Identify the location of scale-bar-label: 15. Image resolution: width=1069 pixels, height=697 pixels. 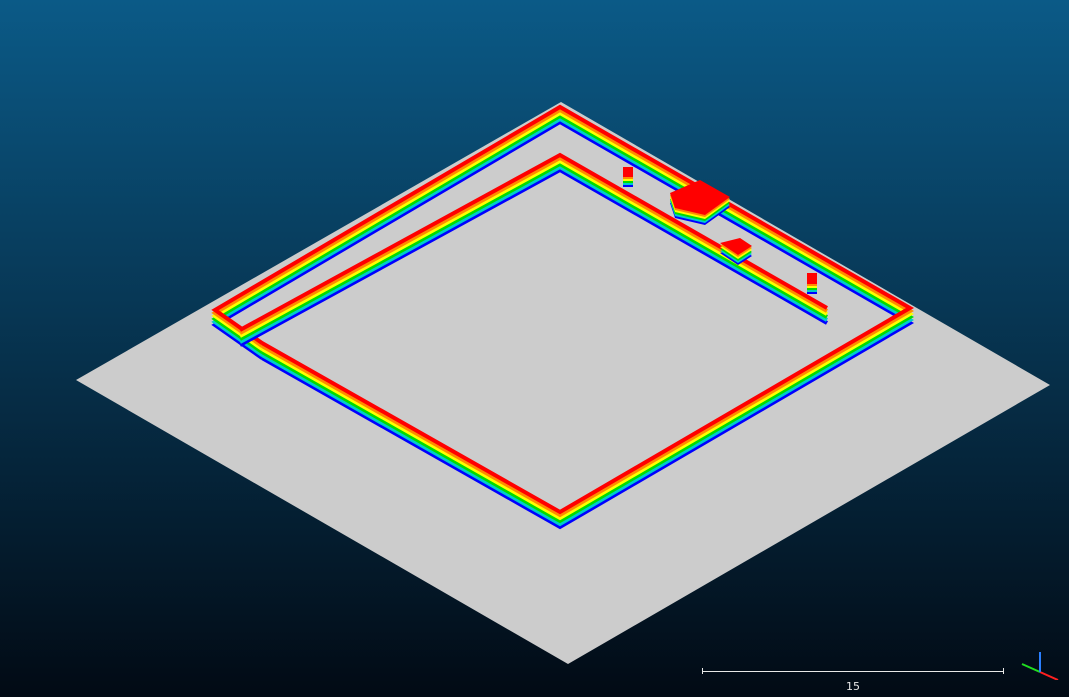
(853, 686).